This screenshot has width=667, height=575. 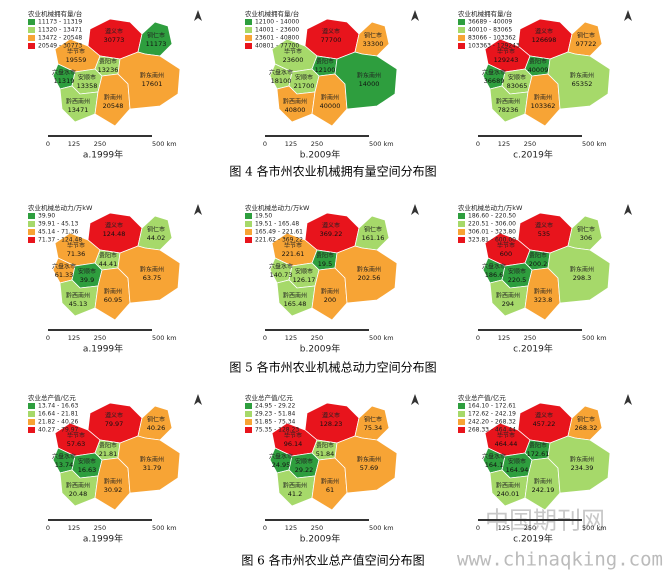 I want to click on legend-label: 12100 - 14000, so click(x=277, y=22).